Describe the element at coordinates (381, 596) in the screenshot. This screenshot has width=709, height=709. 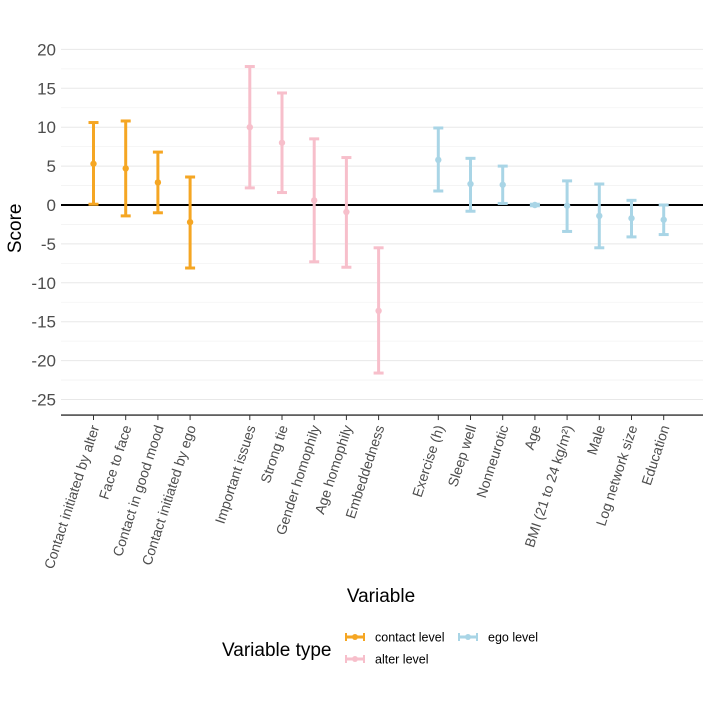
I see `x-axis-title: Variable` at that location.